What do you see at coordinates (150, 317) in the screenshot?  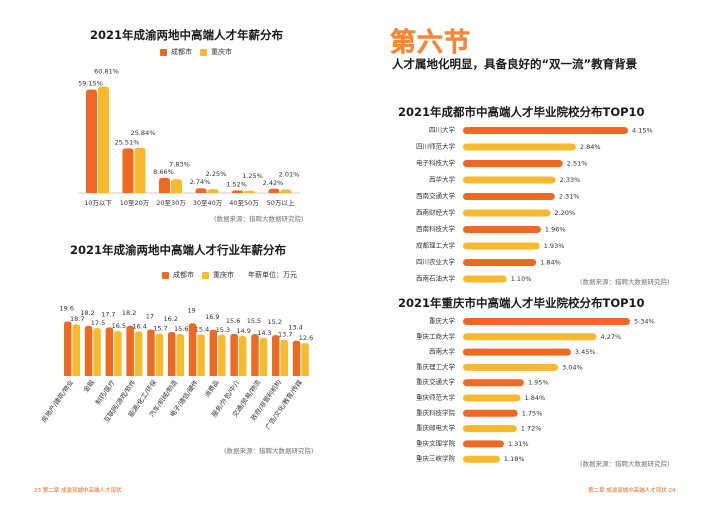 I see `data-label: 17` at bounding box center [150, 317].